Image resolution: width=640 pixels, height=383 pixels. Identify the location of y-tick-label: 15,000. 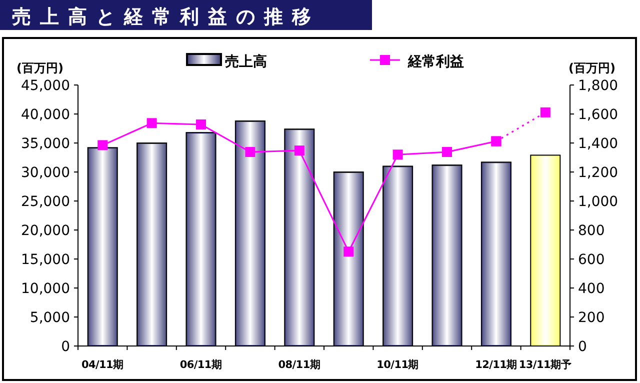
(45, 260).